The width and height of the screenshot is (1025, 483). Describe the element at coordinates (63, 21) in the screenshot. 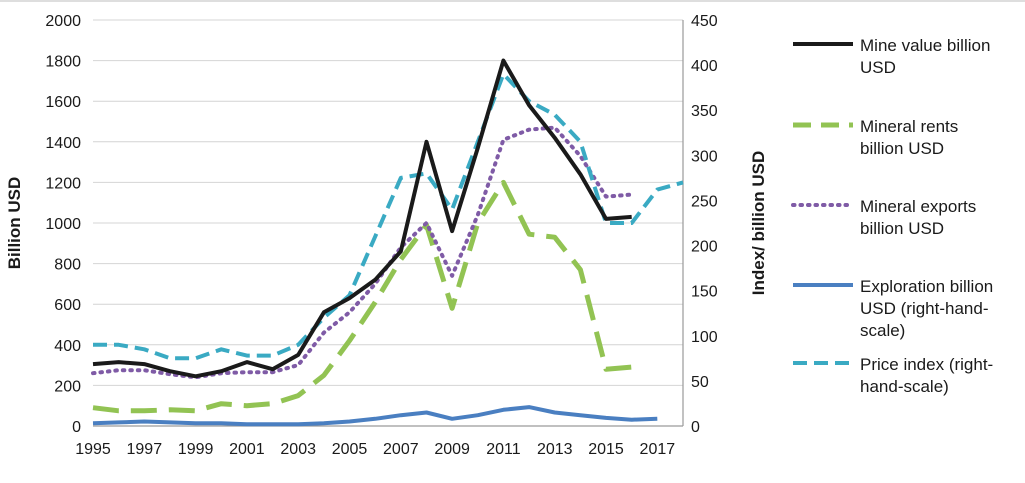

I see `y-tick-label: 2000` at that location.